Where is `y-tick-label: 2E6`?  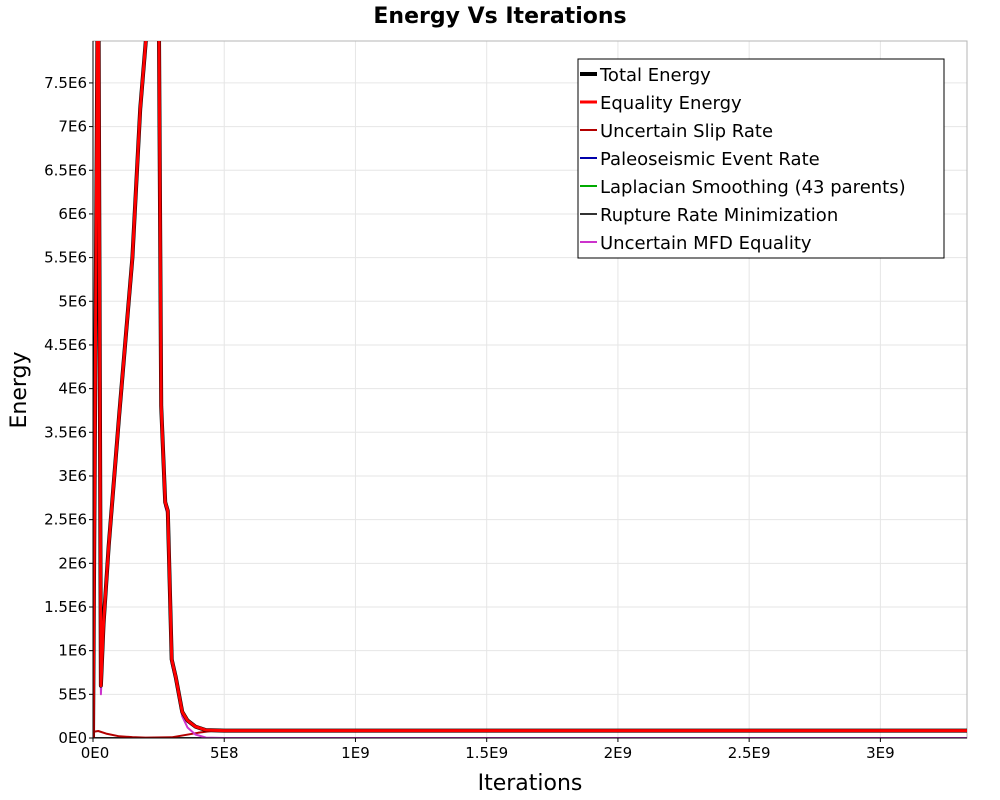
y-tick-label: 2E6 is located at coordinates (72, 563).